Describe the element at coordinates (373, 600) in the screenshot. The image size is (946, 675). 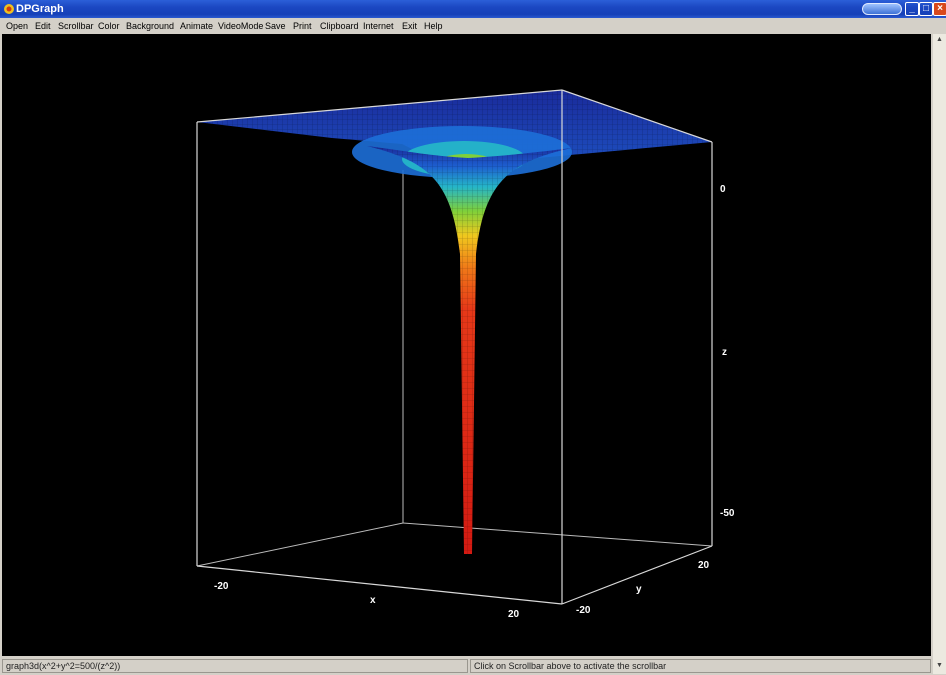
I see `x-axis-label: x` at that location.